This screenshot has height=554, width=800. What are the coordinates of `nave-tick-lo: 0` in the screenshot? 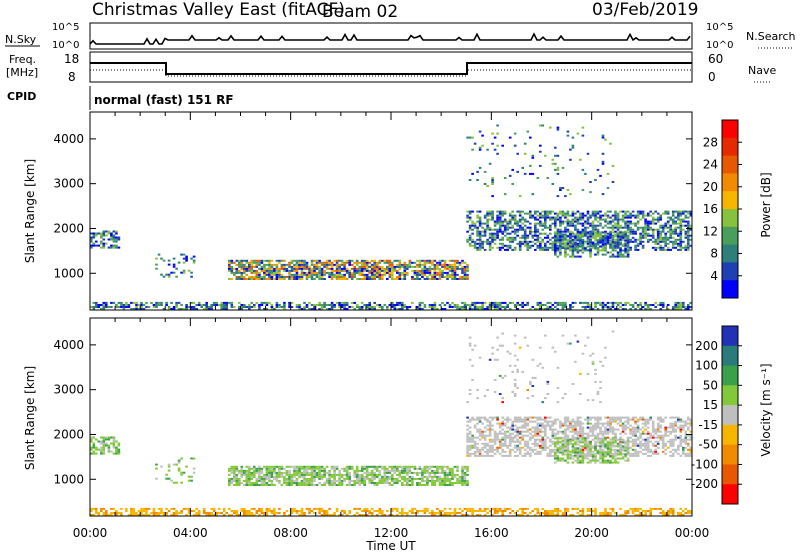 It's located at (712, 77).